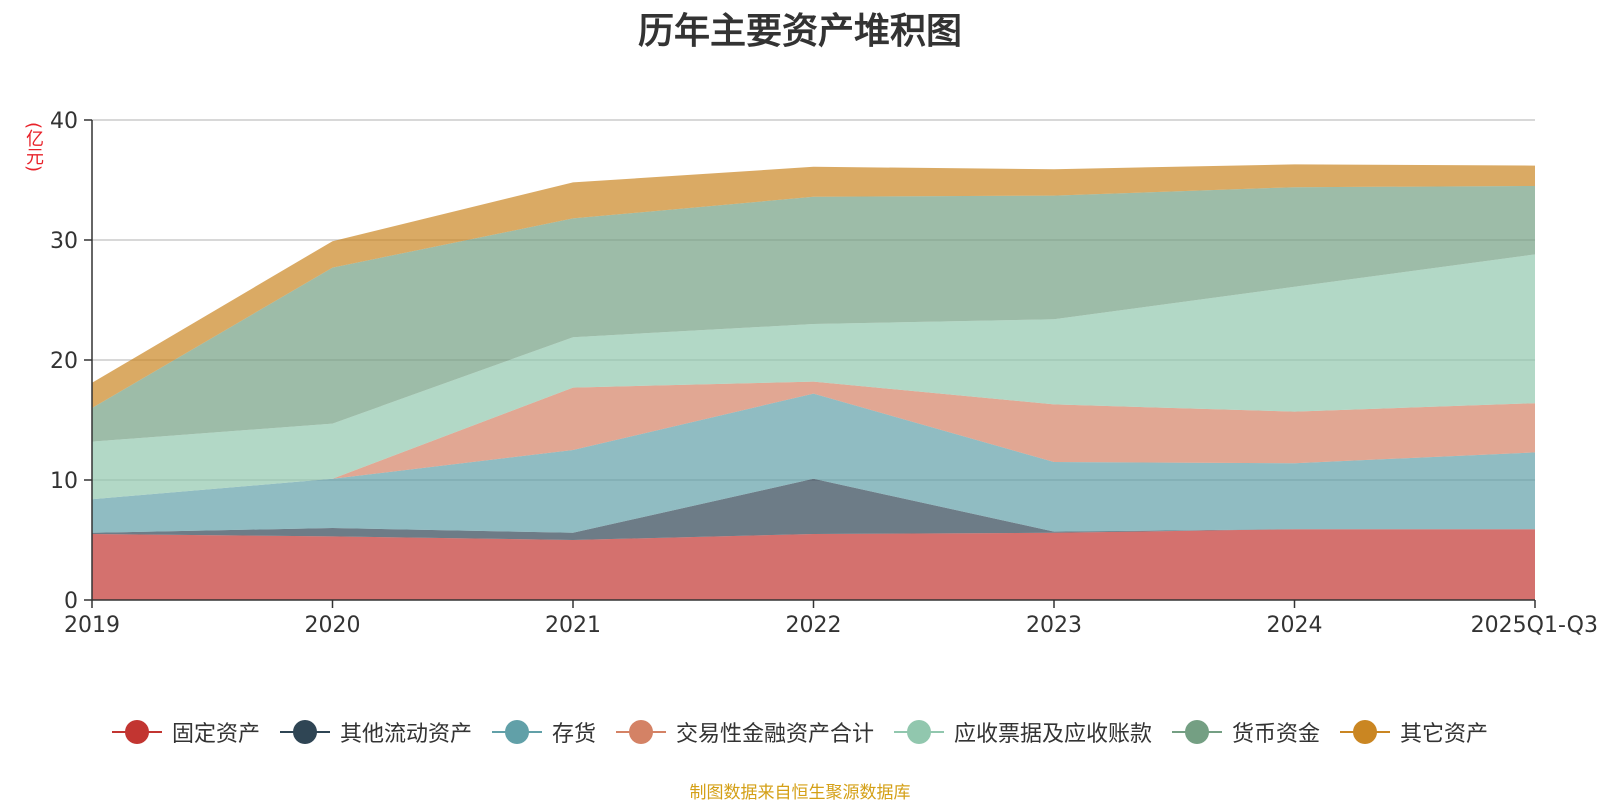 The image size is (1600, 803). What do you see at coordinates (799, 31) in the screenshot?
I see `chart-title: 历年主要资产堆积图` at bounding box center [799, 31].